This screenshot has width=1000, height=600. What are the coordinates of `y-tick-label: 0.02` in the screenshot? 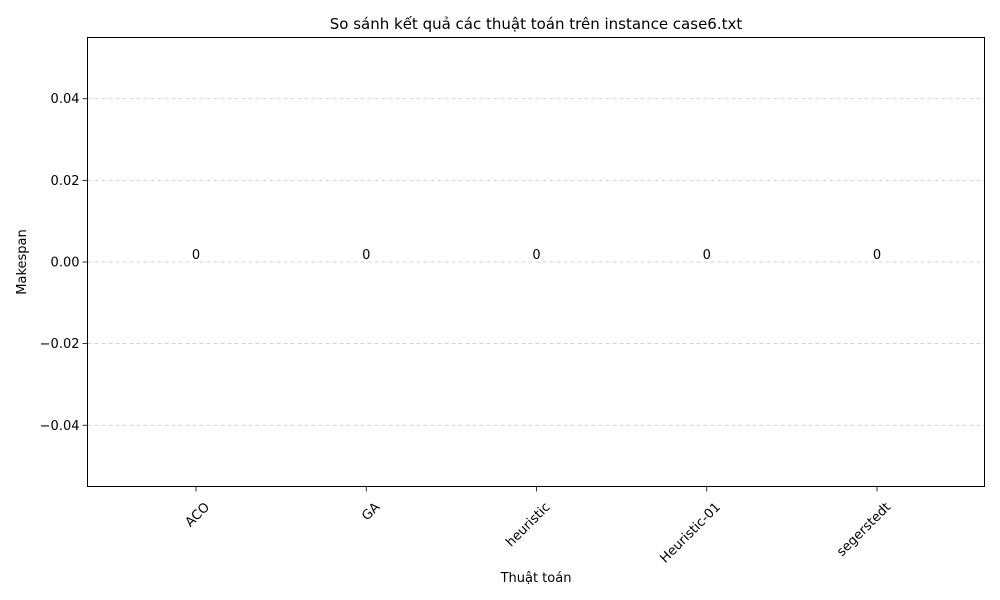 It's located at (65, 181).